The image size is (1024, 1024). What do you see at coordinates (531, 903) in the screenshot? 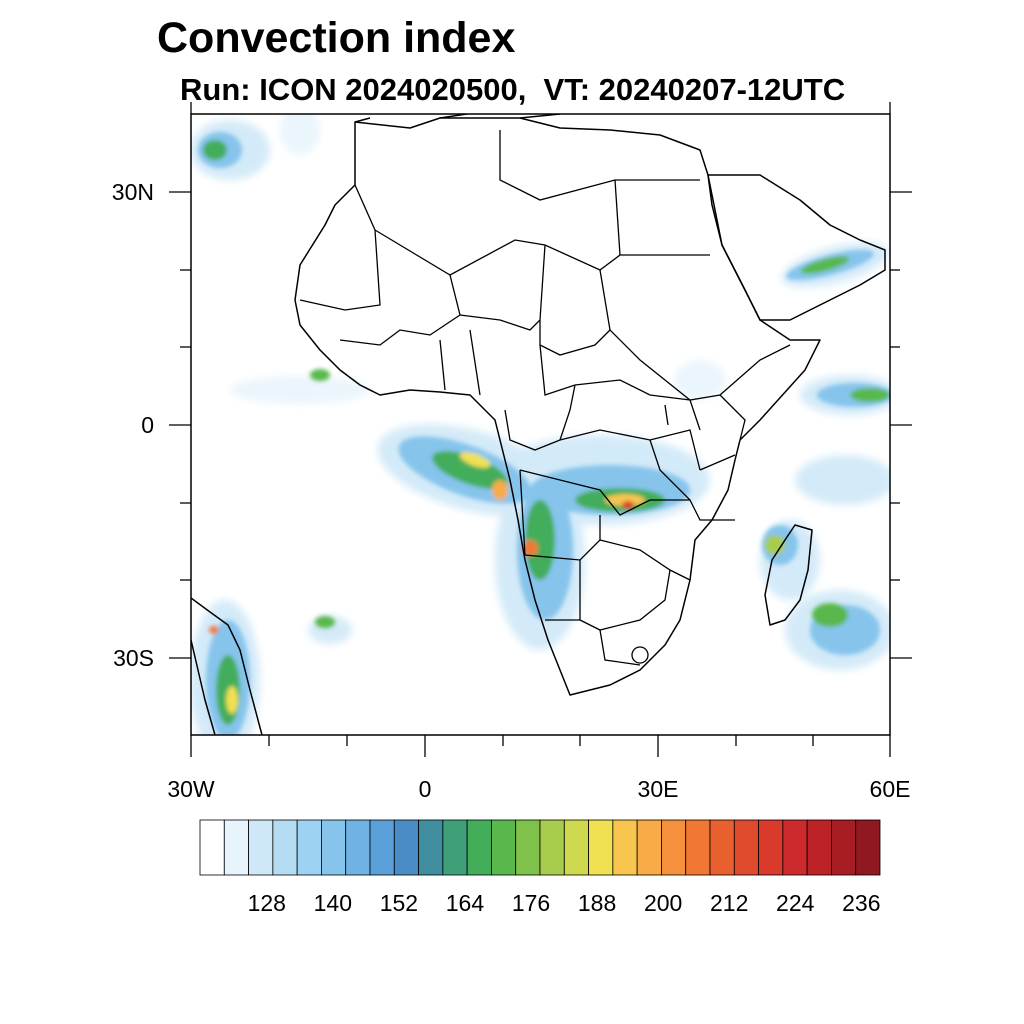
I see `colorbar-label: 176` at bounding box center [531, 903].